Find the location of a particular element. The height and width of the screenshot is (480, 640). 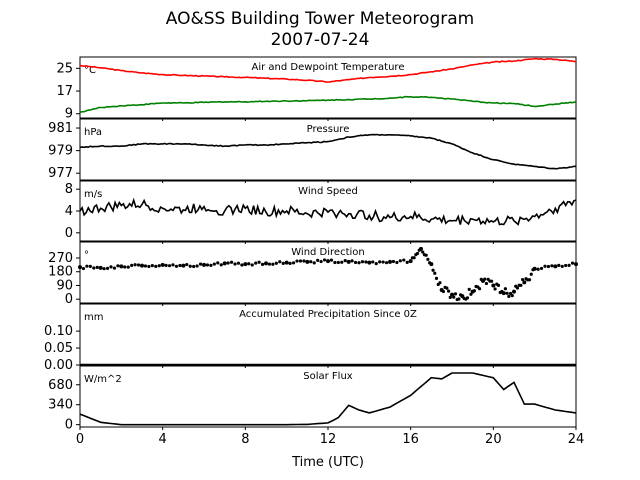

y-tick-label: 90 is located at coordinates (64, 285).